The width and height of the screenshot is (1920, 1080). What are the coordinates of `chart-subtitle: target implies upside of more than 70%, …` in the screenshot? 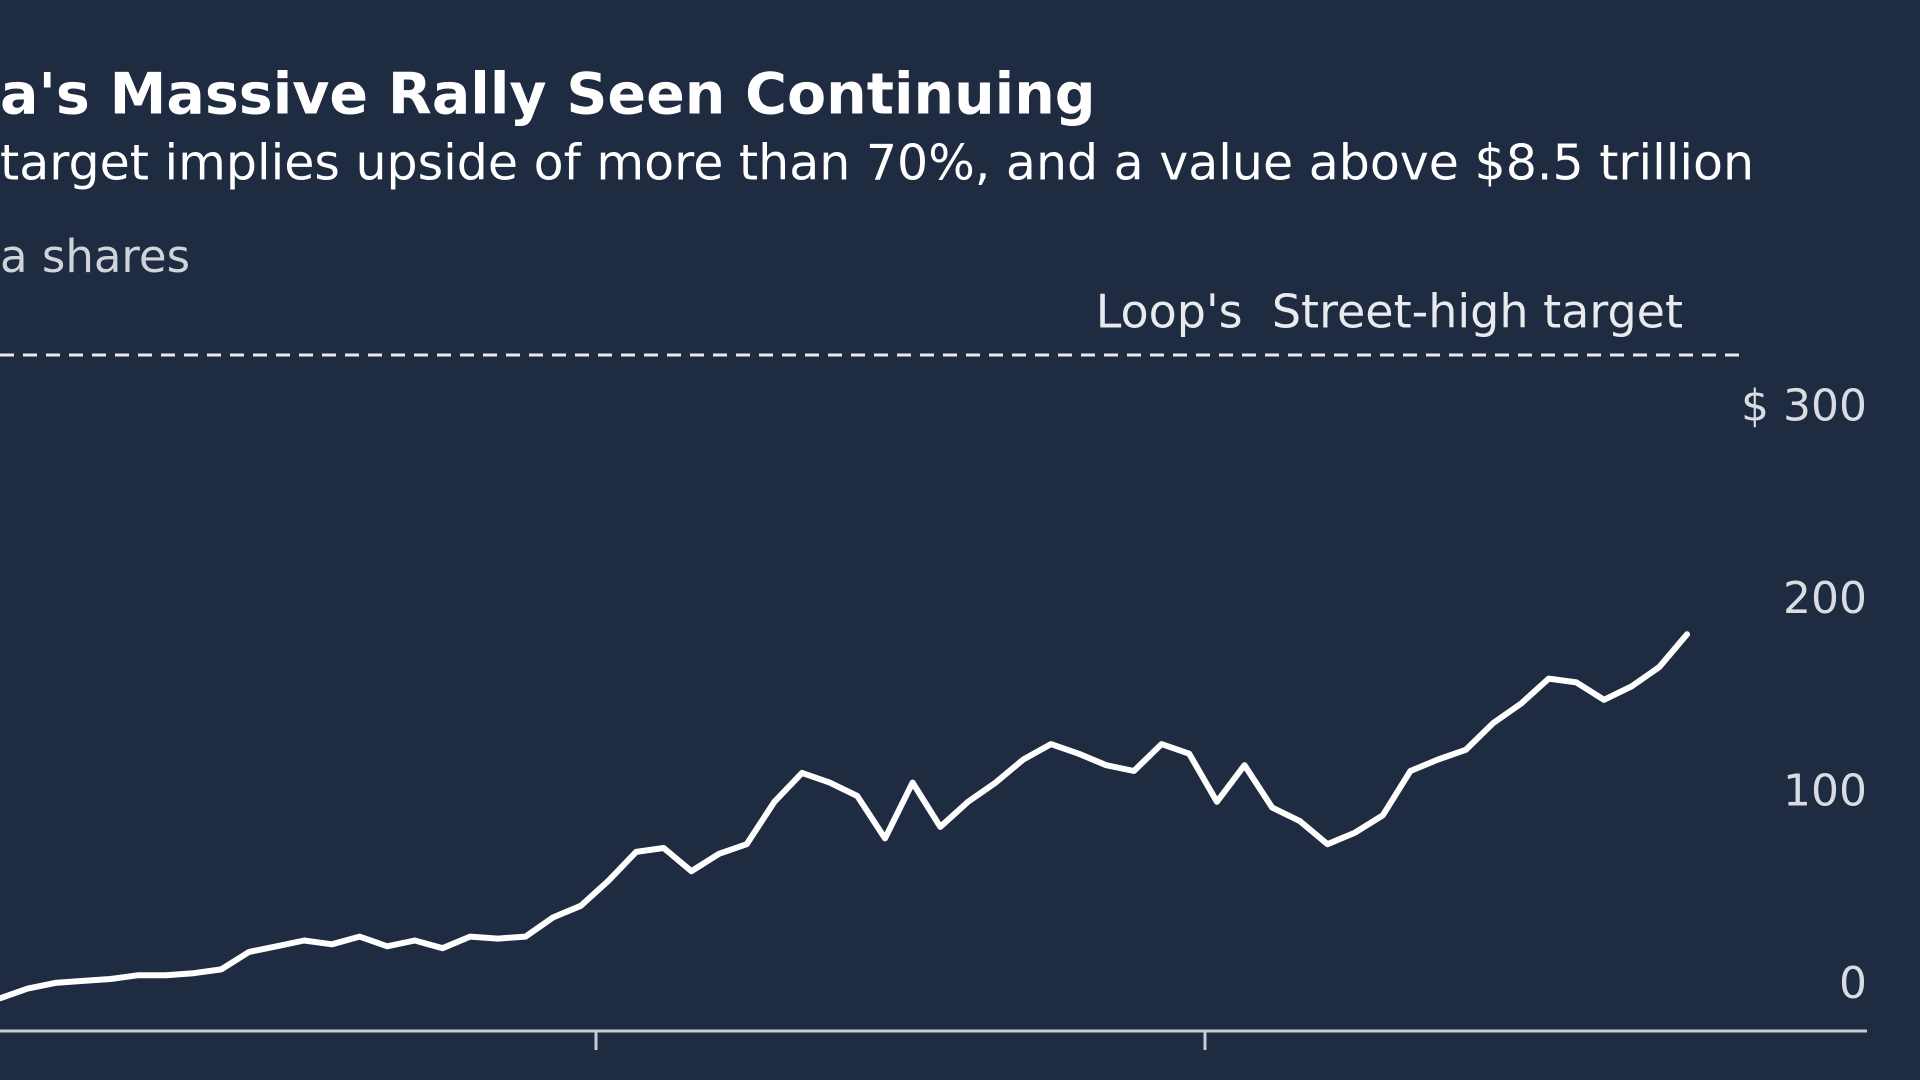 It's located at (877, 163).